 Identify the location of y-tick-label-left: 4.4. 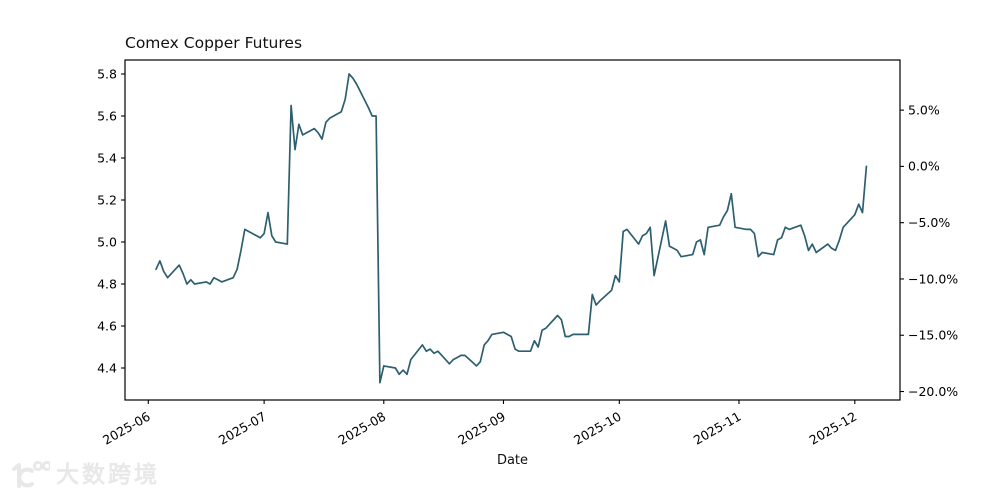
(107, 367).